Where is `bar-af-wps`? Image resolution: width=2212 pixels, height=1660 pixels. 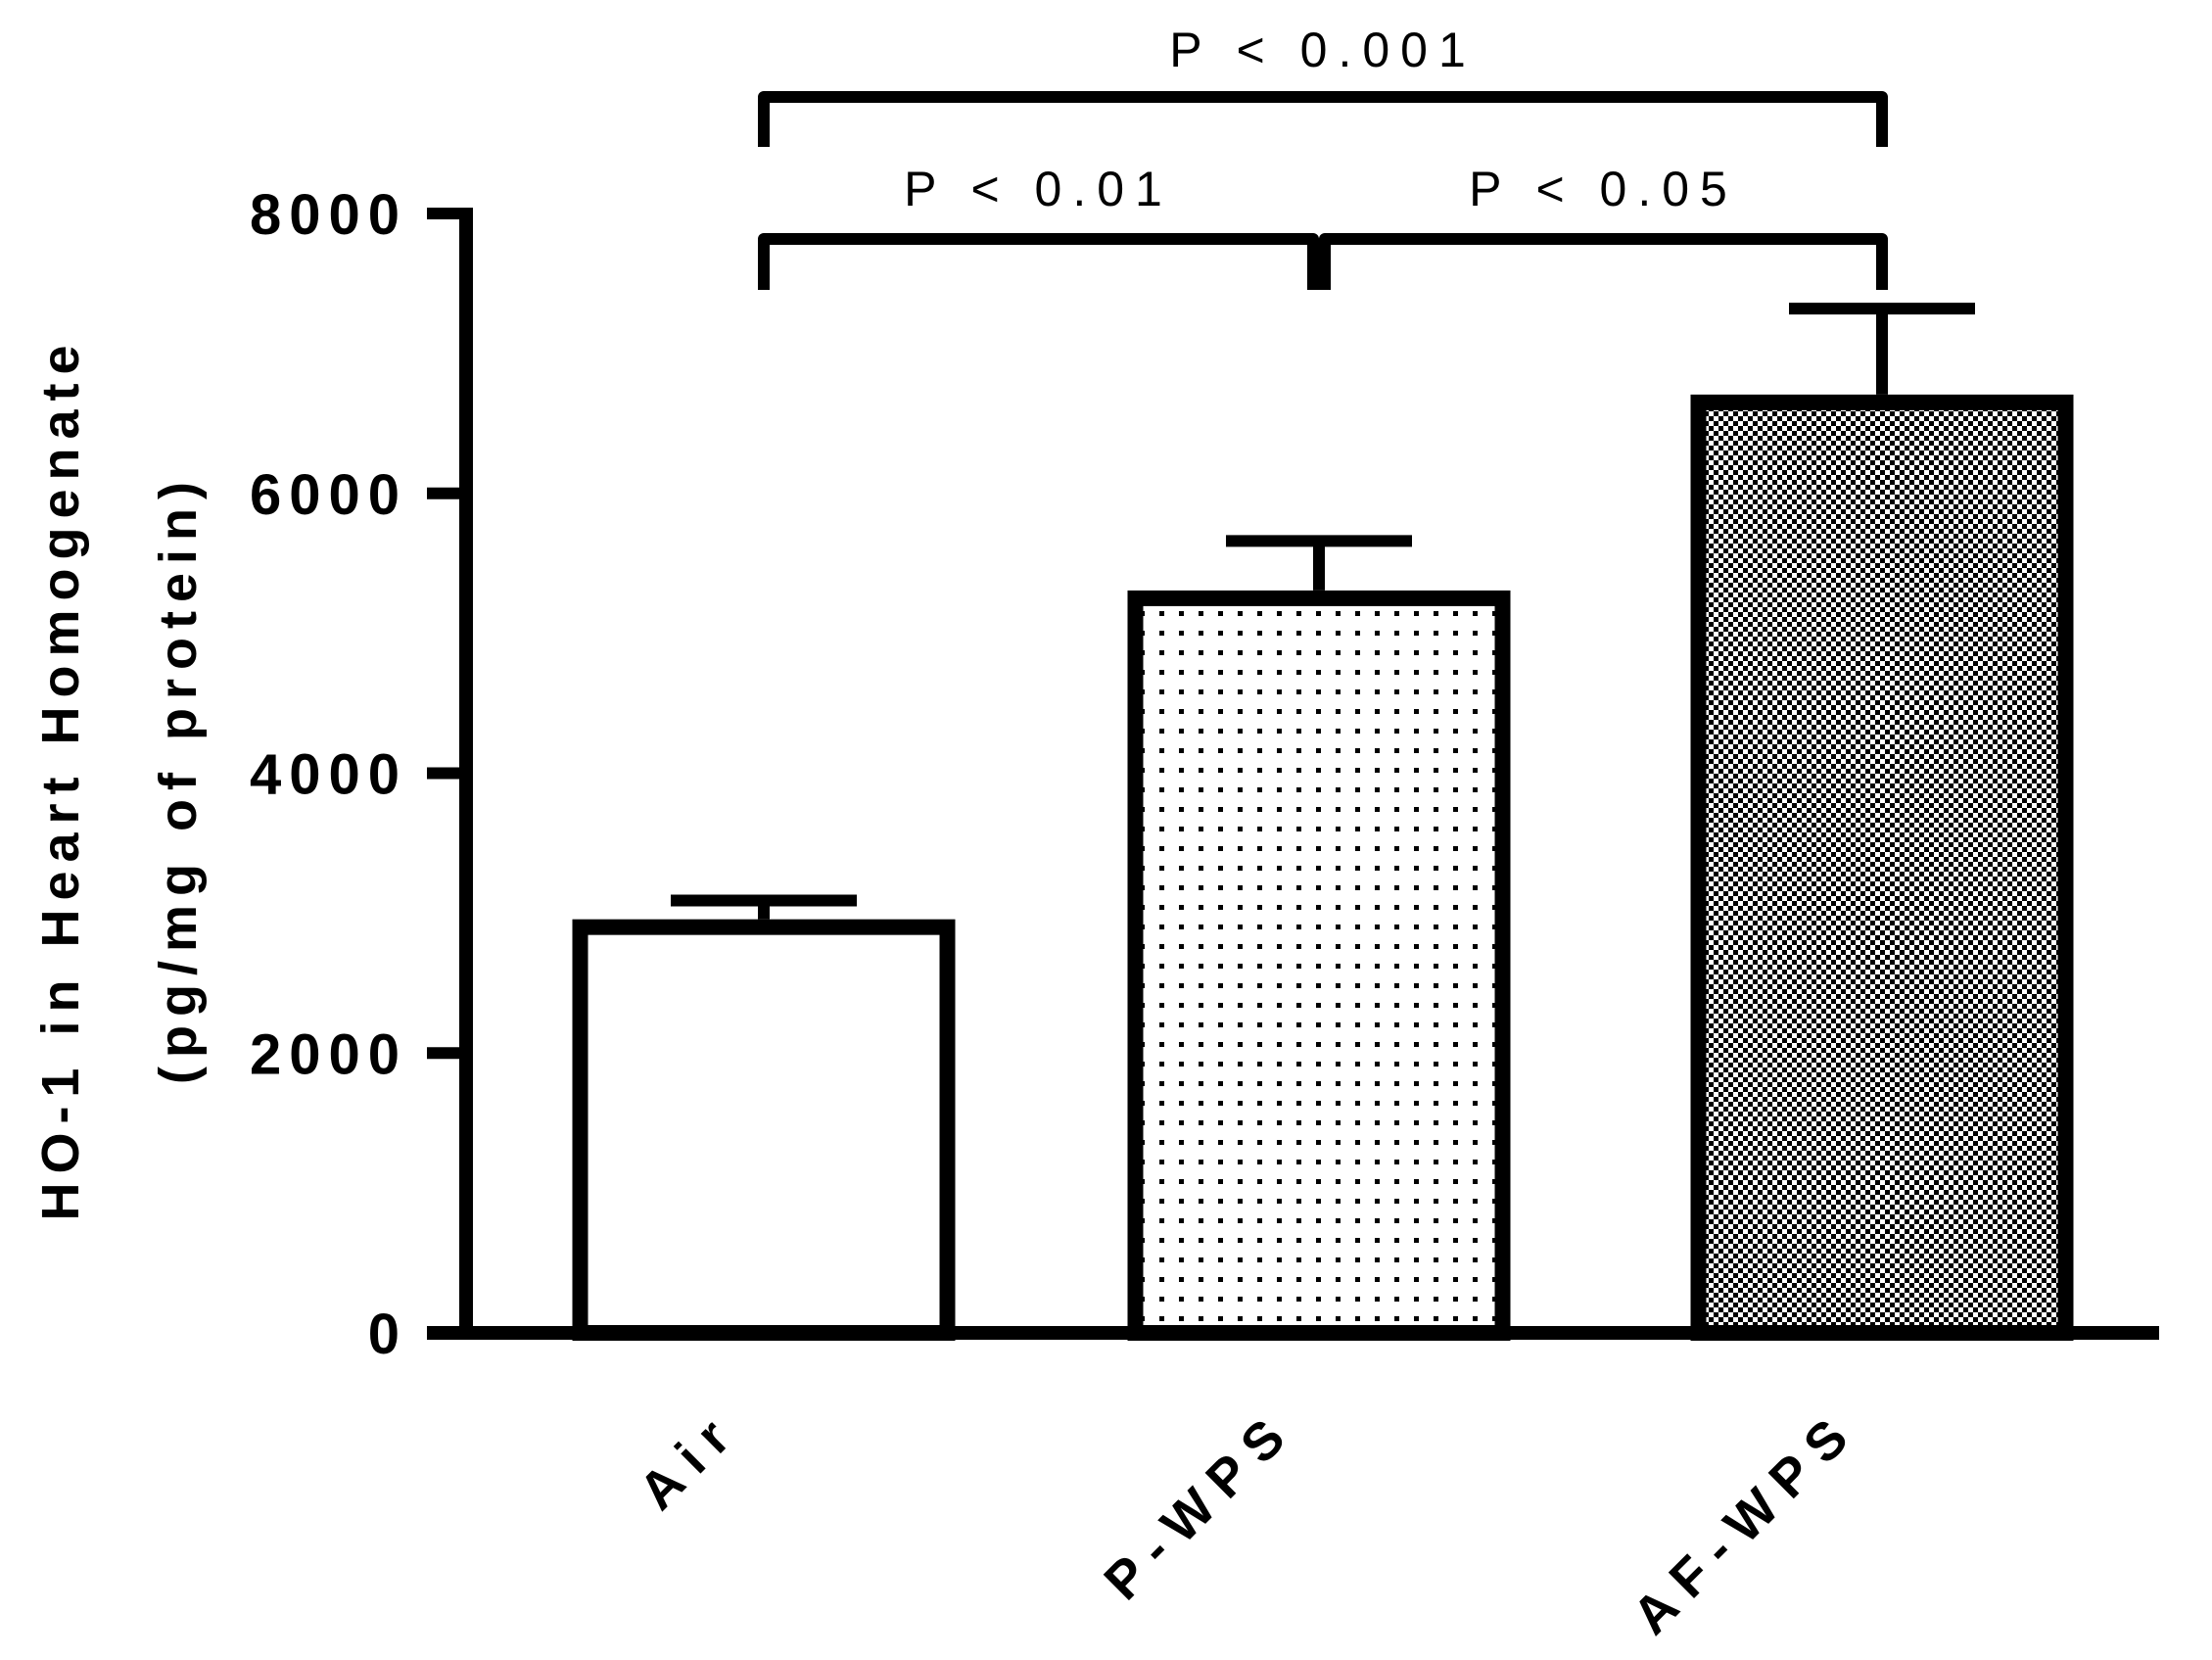 bar-af-wps is located at coordinates (1882, 868).